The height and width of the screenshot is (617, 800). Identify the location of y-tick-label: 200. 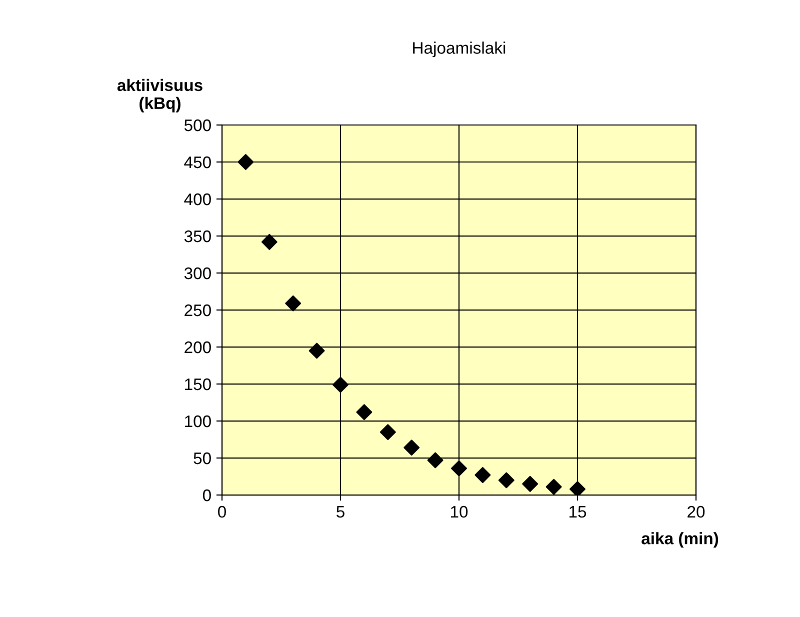
(197, 347).